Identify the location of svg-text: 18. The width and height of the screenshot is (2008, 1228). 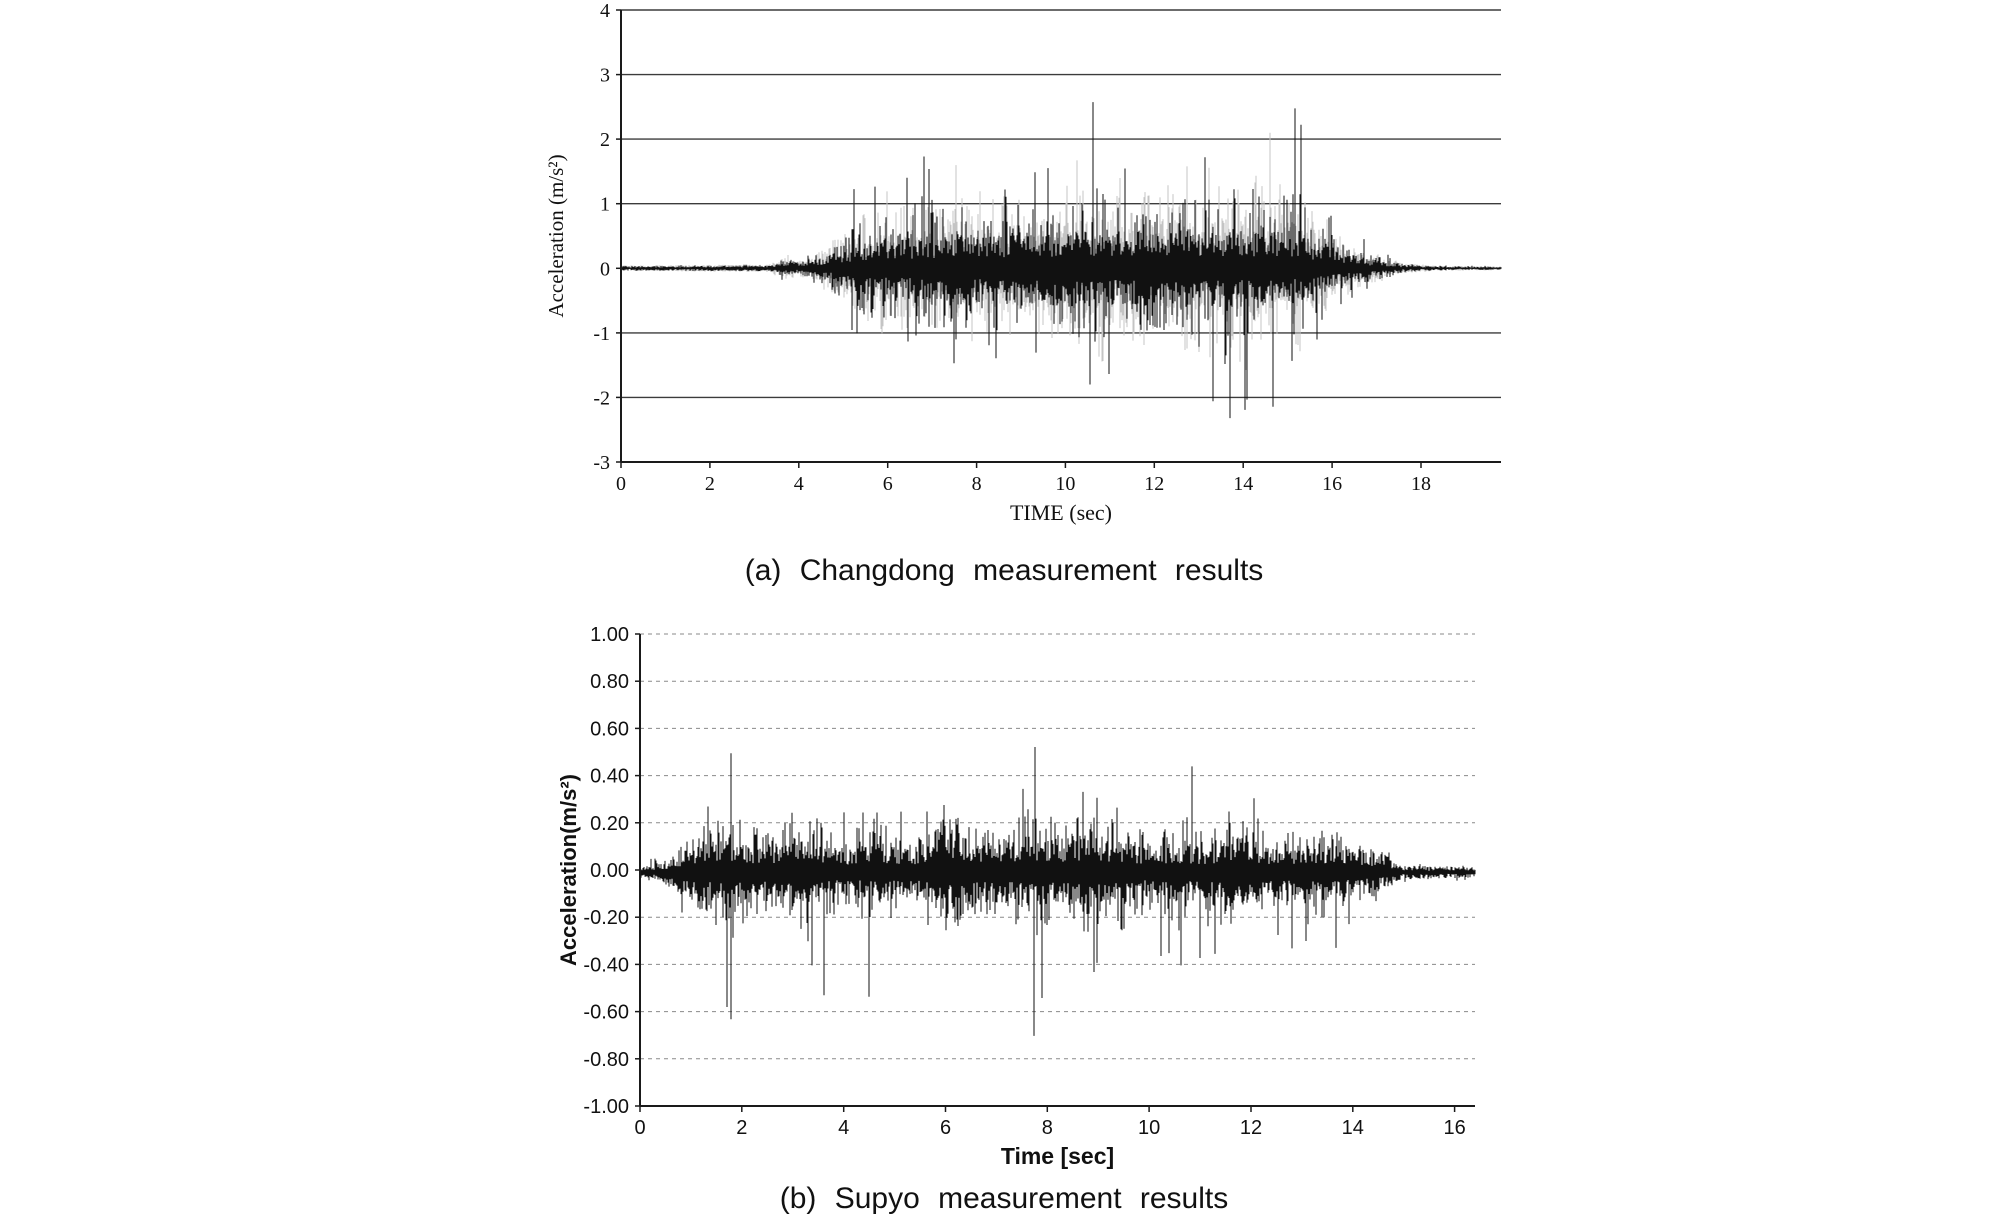
(1421, 484).